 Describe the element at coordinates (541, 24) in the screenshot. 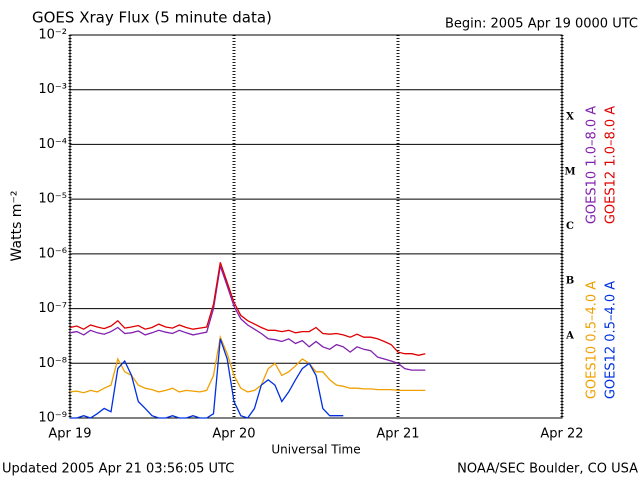

I see `chart-subtitle: Begin: 2005 Apr 19 0000 UTC` at that location.